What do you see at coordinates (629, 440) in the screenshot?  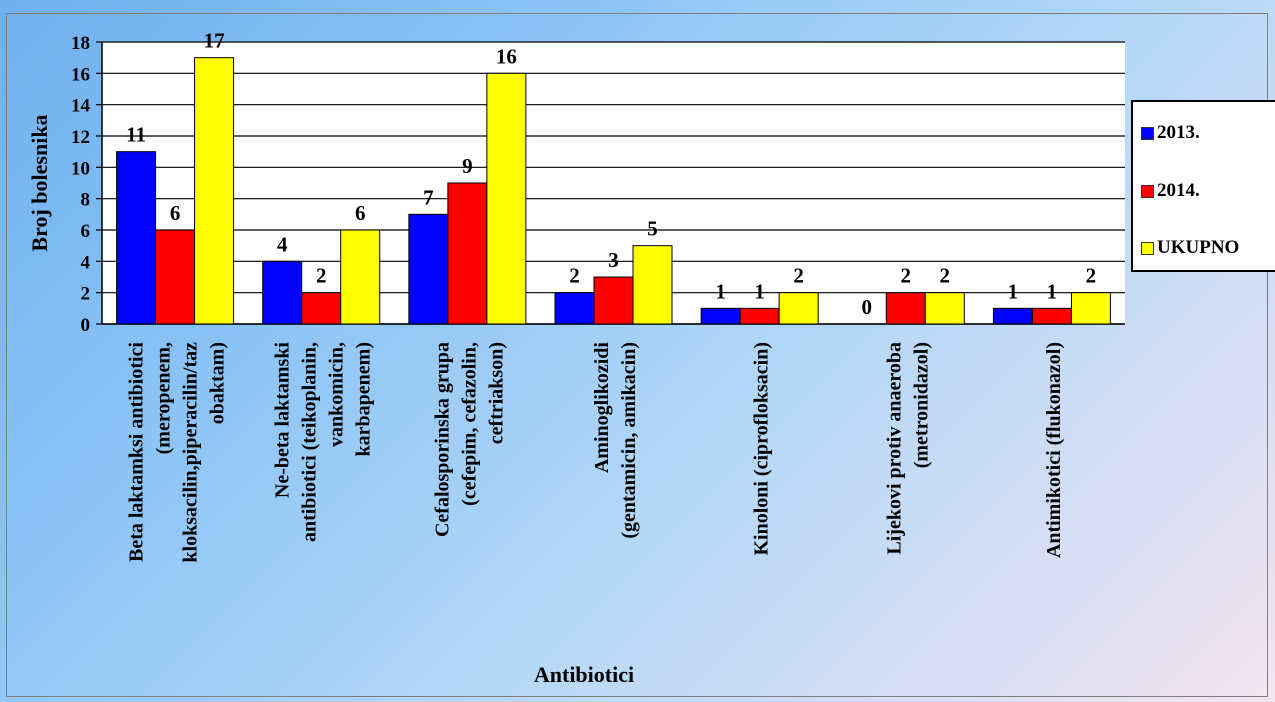 I see `category-label-line: (gentamicin, amikacin)` at bounding box center [629, 440].